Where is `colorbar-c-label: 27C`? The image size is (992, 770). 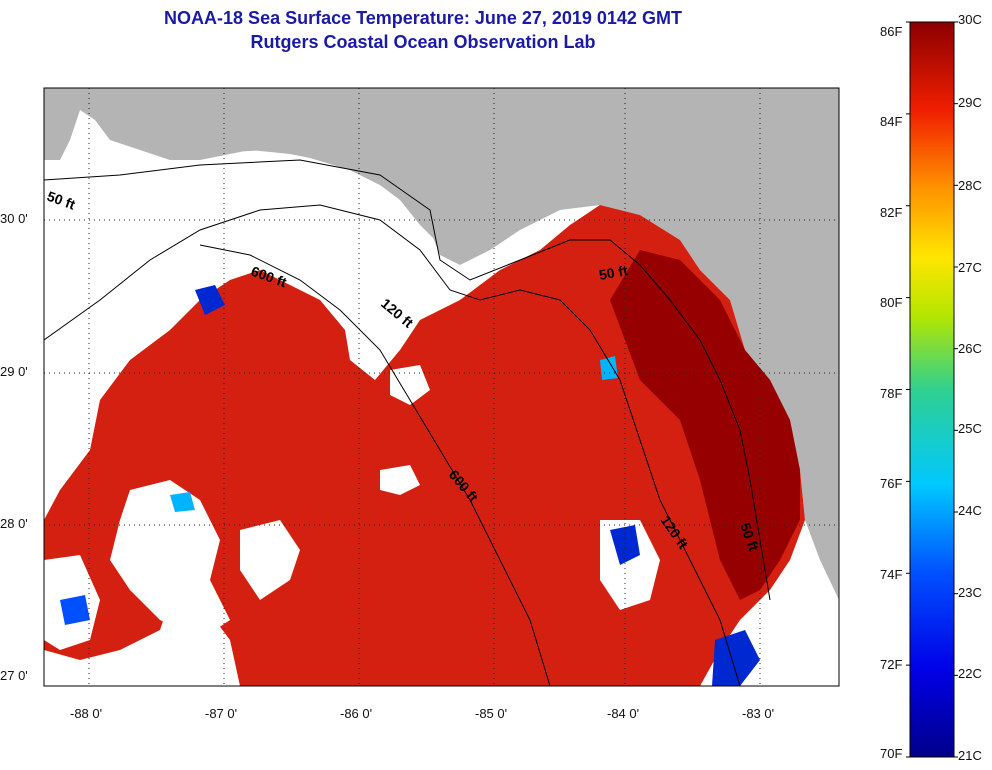
colorbar-c-label: 27C is located at coordinates (970, 267).